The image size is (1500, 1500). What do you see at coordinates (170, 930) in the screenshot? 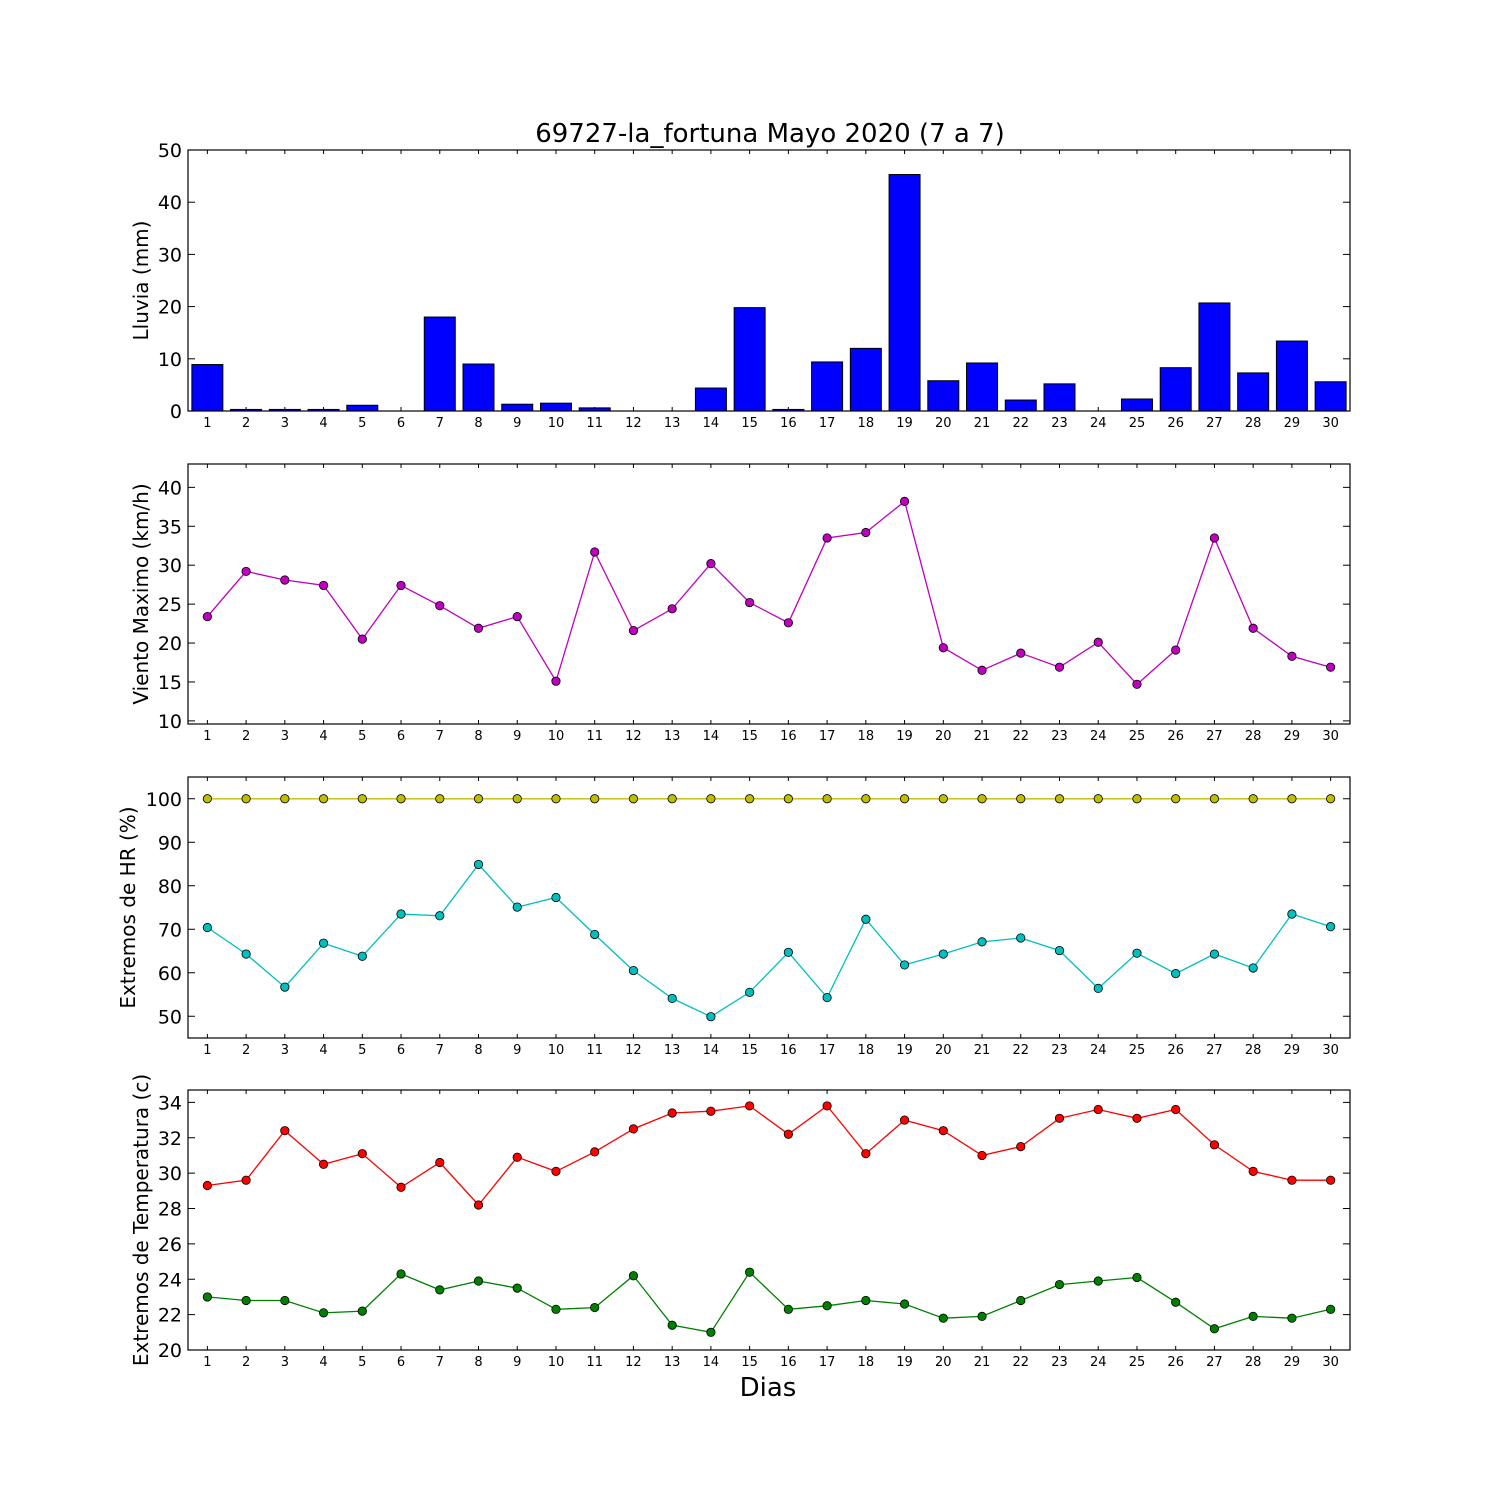
I see `y-tick-label: 70` at bounding box center [170, 930].